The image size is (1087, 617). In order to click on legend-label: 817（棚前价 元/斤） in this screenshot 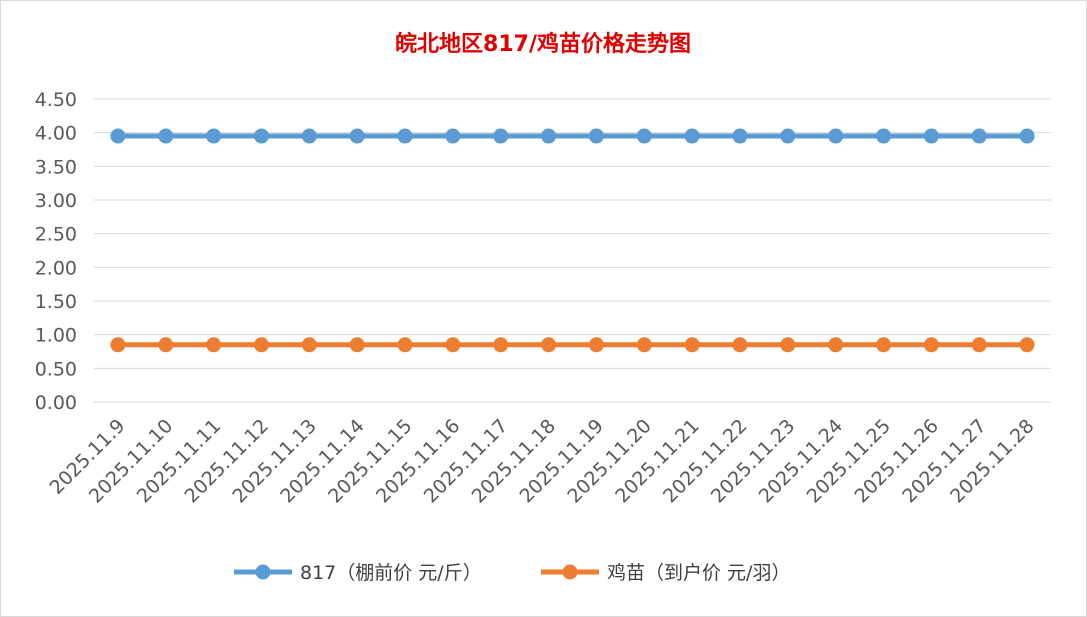, I will do `click(391, 573)`.